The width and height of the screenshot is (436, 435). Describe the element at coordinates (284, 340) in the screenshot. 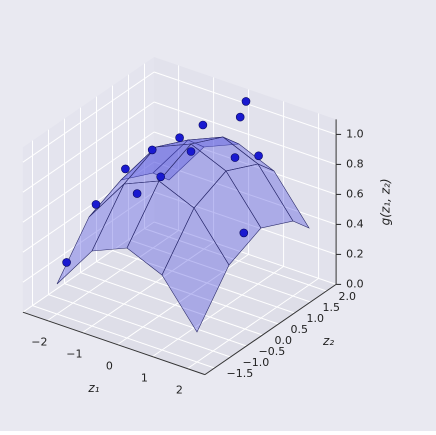

I see `y-tick-label: 0.0` at that location.